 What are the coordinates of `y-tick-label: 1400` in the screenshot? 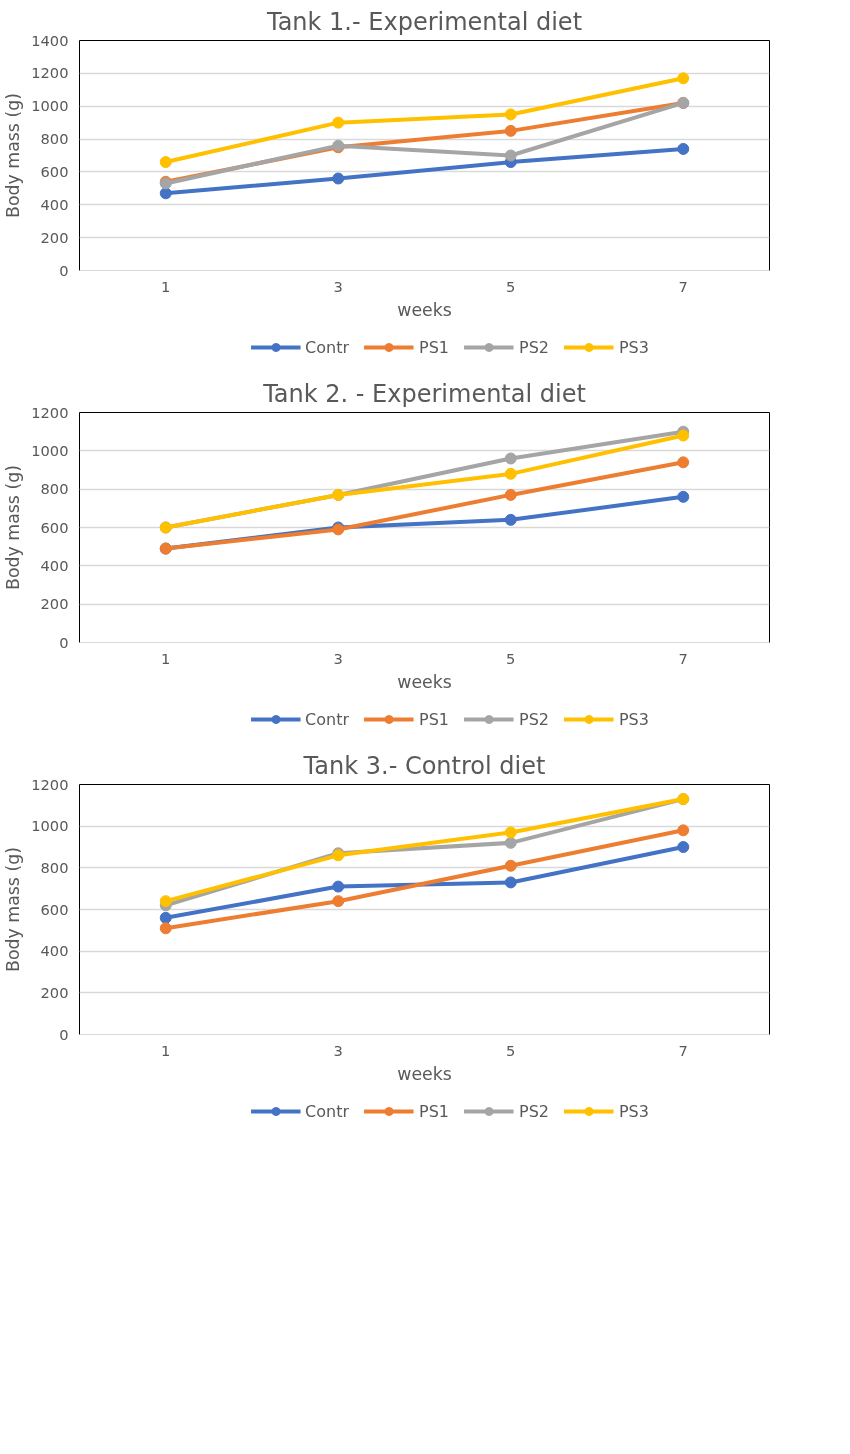 It's located at (50, 40).